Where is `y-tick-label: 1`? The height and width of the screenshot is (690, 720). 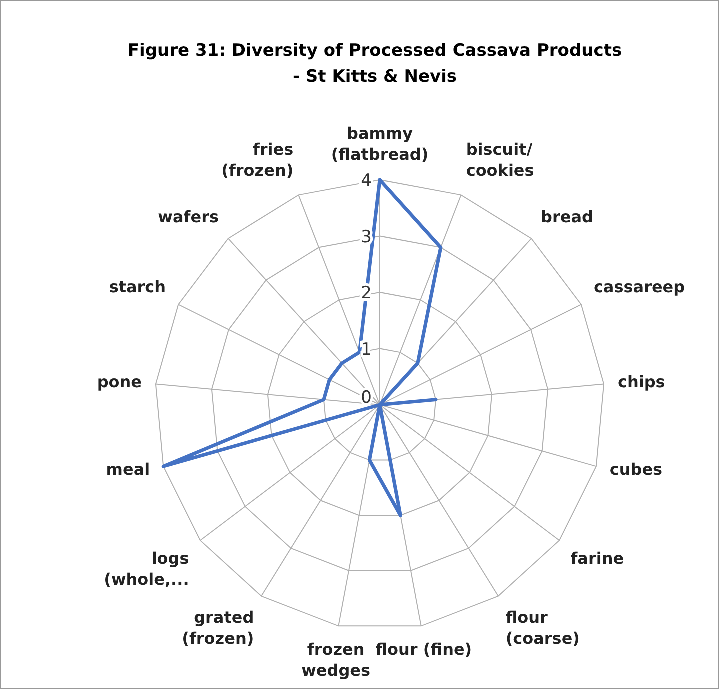
y-tick-label: 1 is located at coordinates (366, 350).